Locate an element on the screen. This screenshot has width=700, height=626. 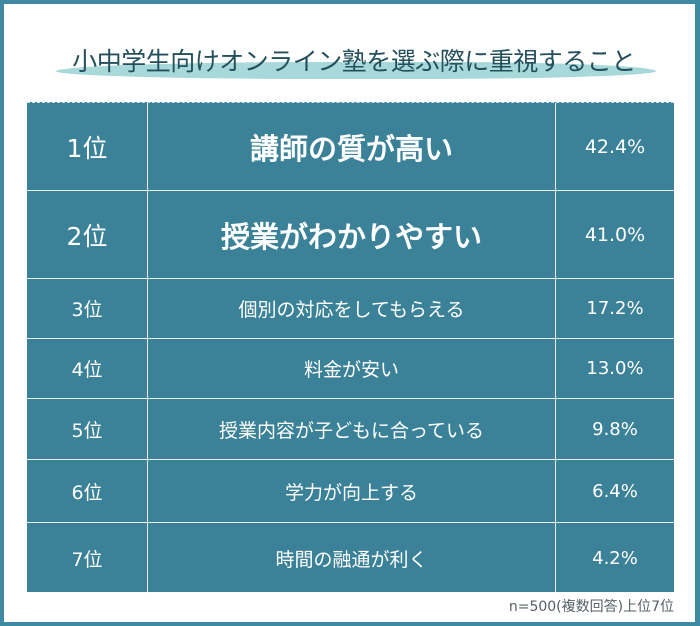
item-cell: 授業内容が子どもに合っている is located at coordinates (352, 429).